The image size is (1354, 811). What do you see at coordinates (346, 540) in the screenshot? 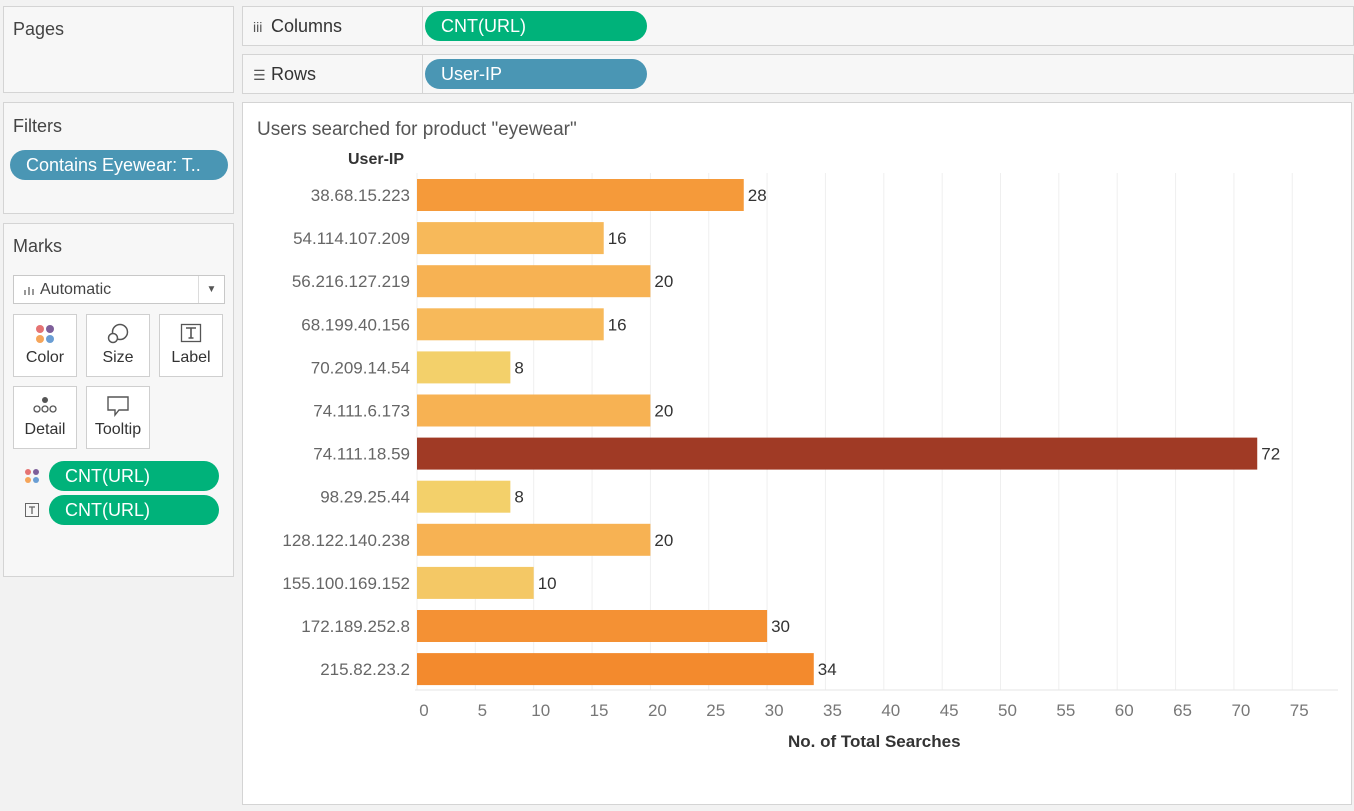
I see `category-label: 128.122.140.238` at bounding box center [346, 540].